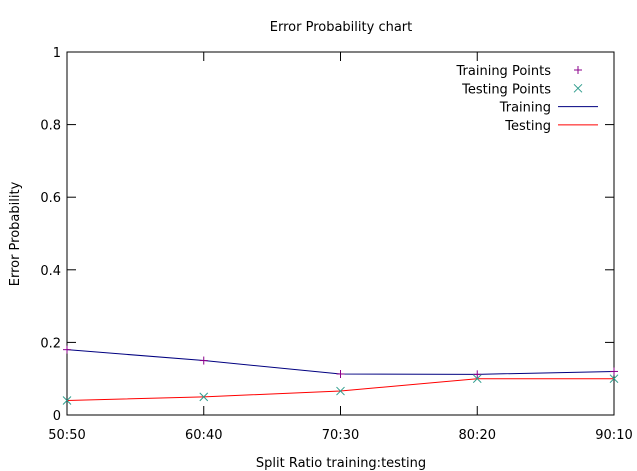  I want to click on plot-area, so click(340, 375).